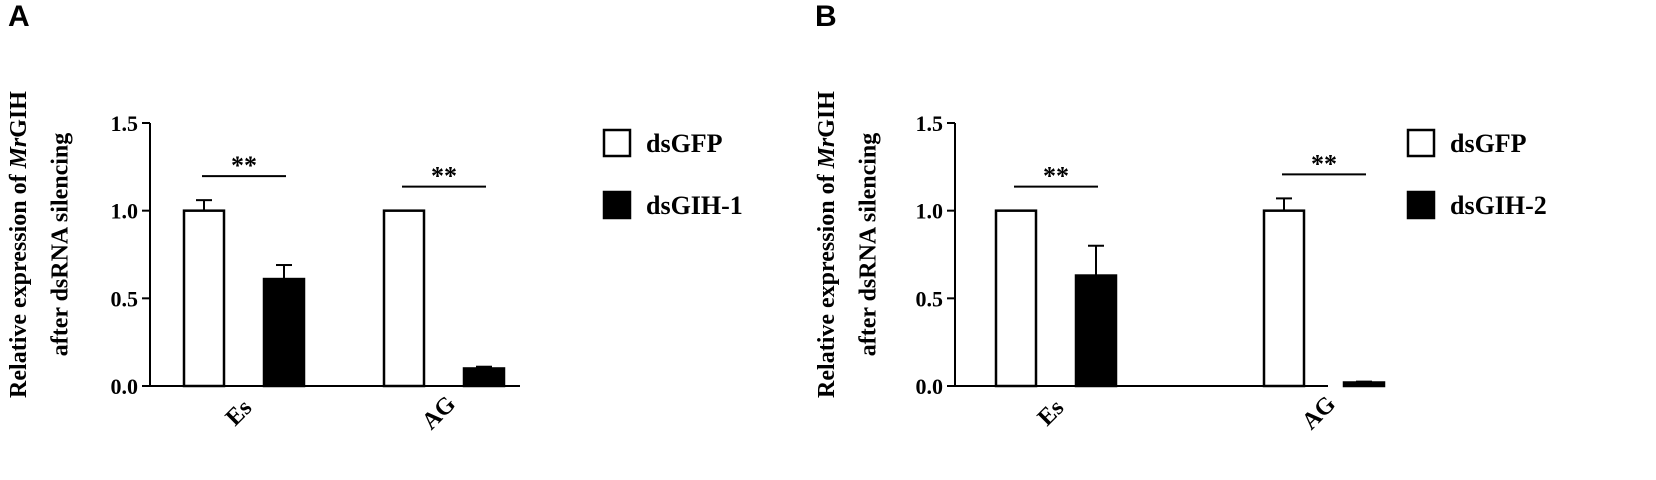  I want to click on panel-a-y-tick-label: 0.0, so click(125, 386).